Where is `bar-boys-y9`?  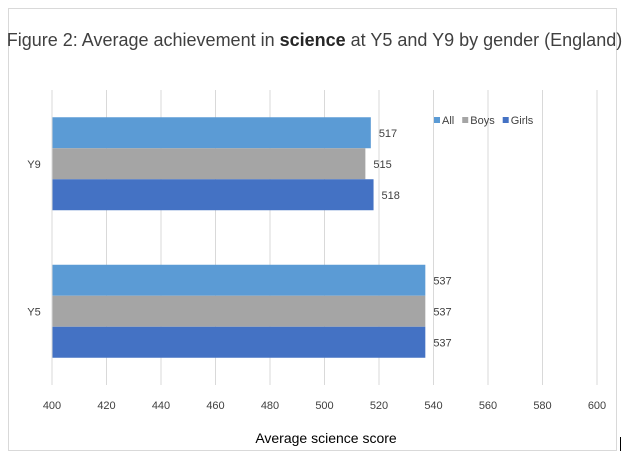 bar-boys-y9 is located at coordinates (209, 164).